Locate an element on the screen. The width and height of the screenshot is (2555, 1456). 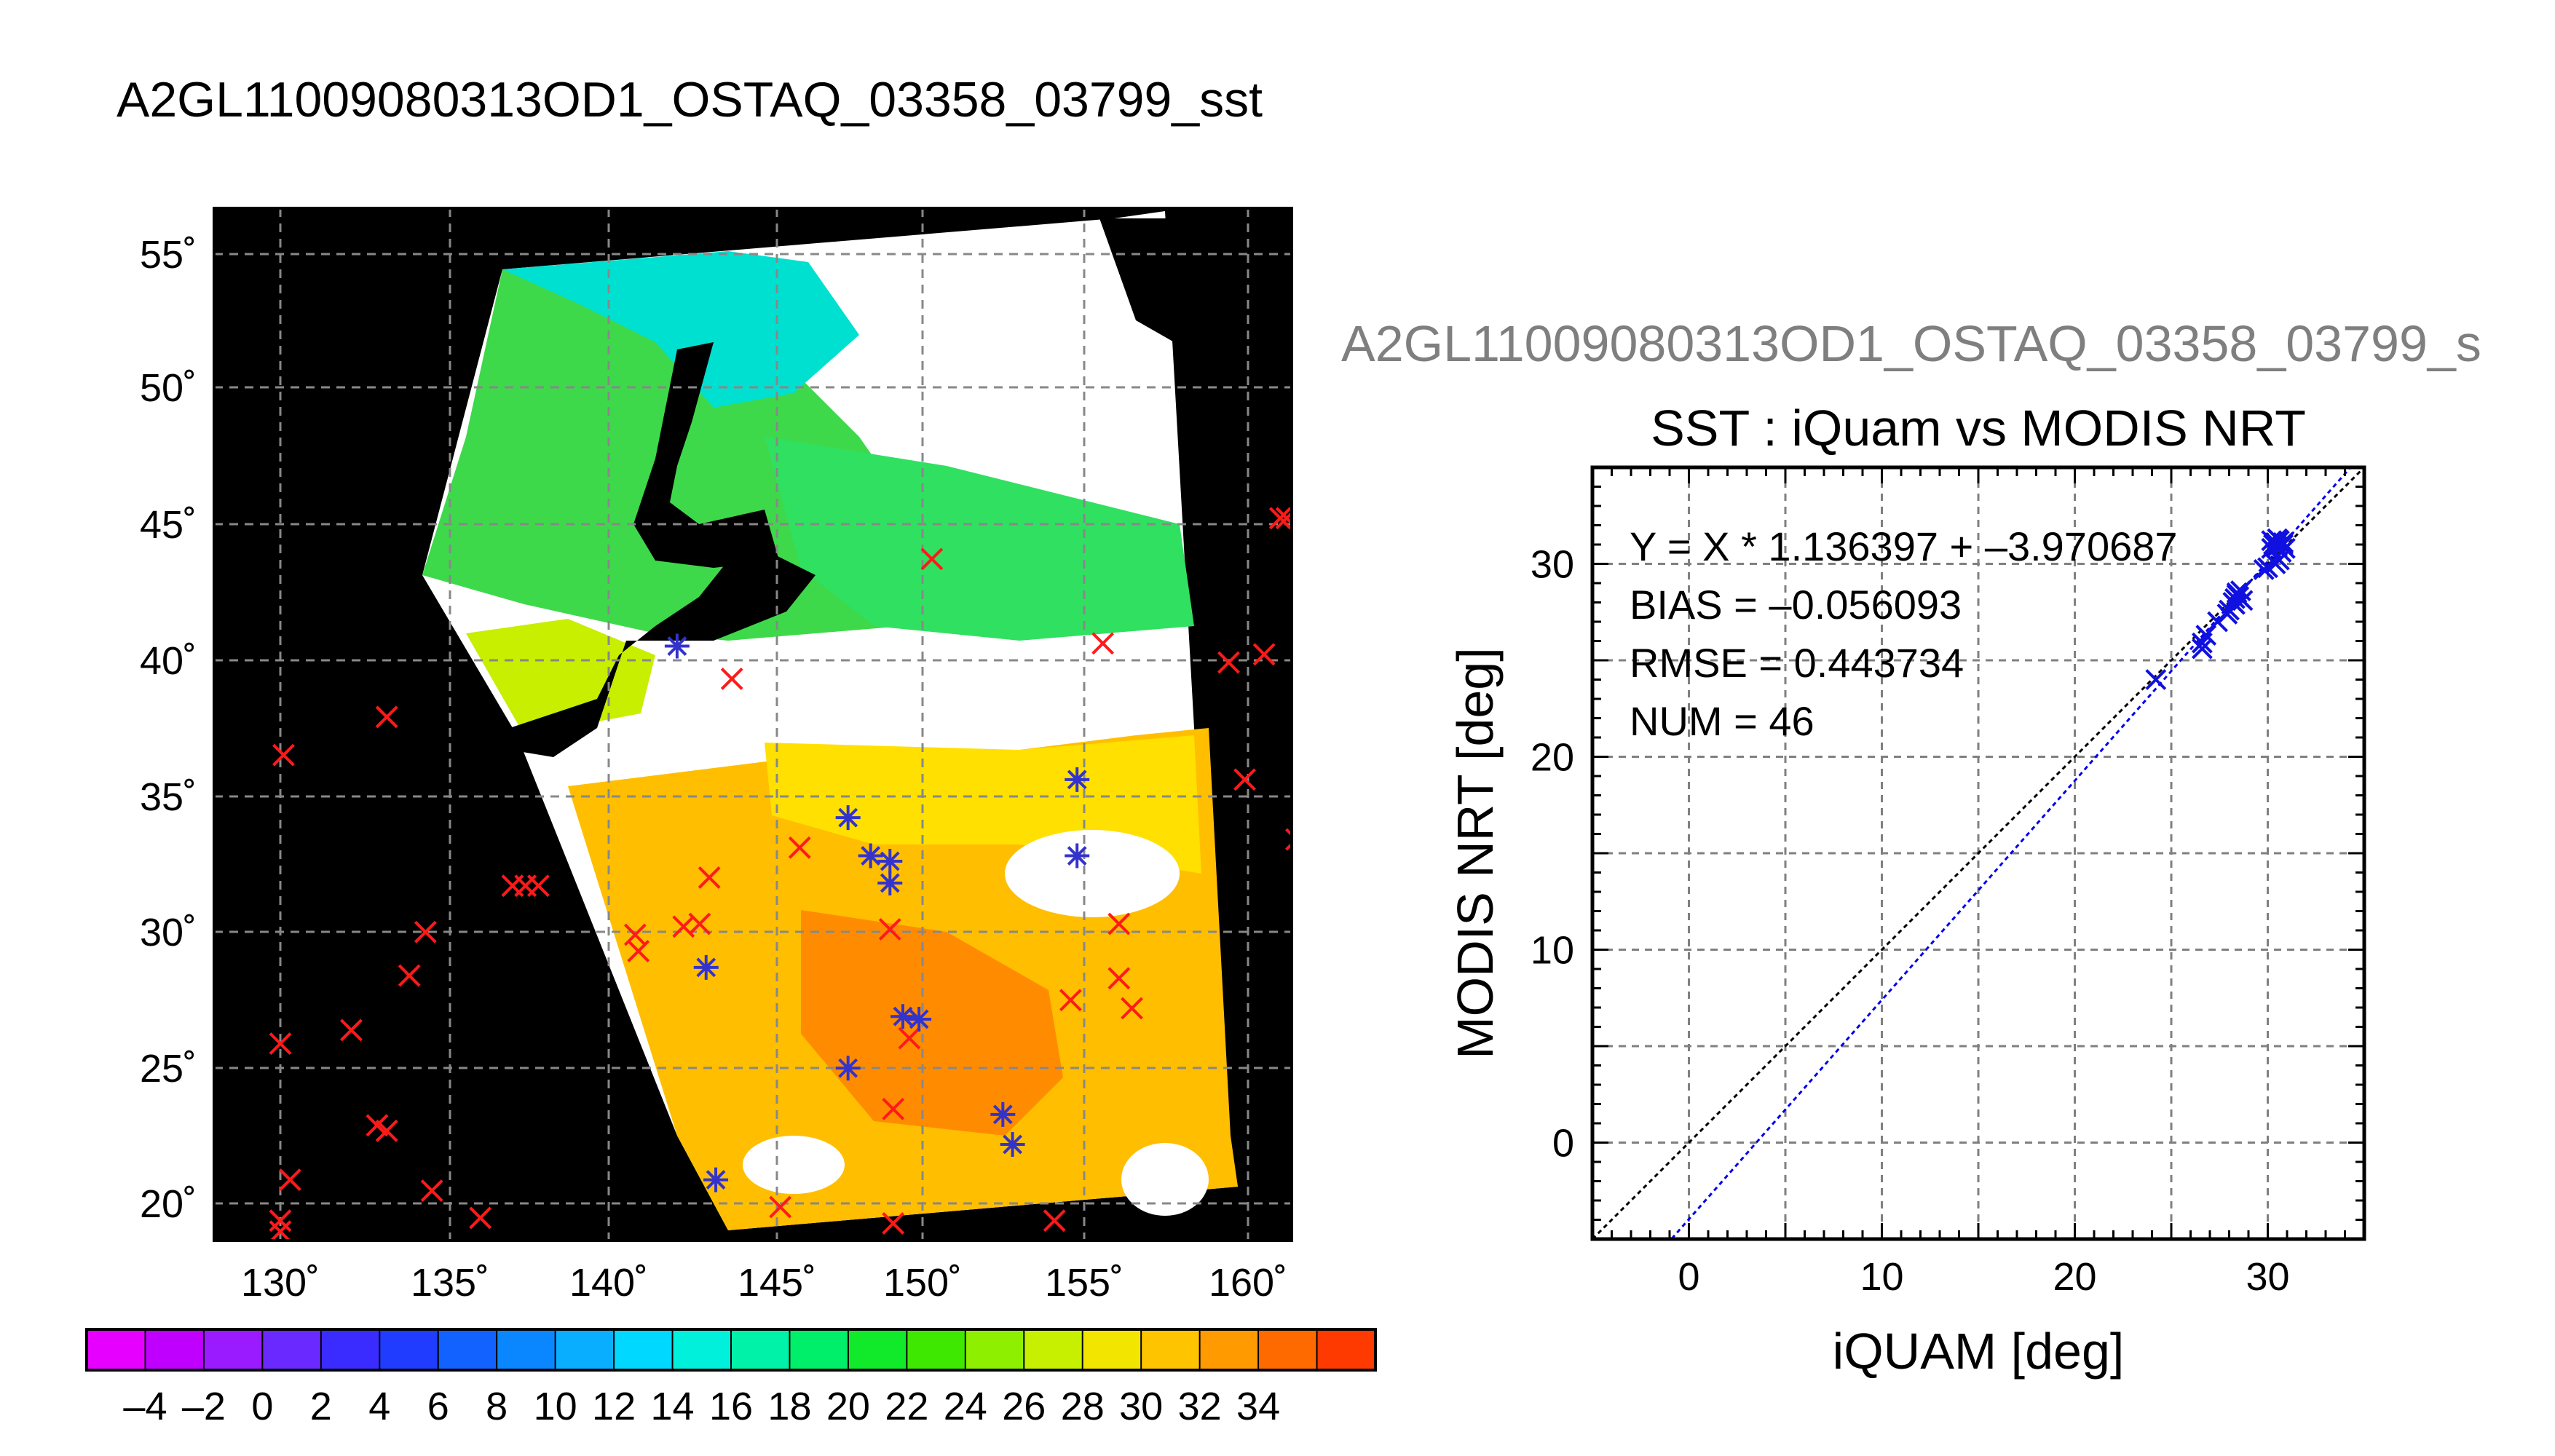
colorbar-label: 30 is located at coordinates (1141, 1406).